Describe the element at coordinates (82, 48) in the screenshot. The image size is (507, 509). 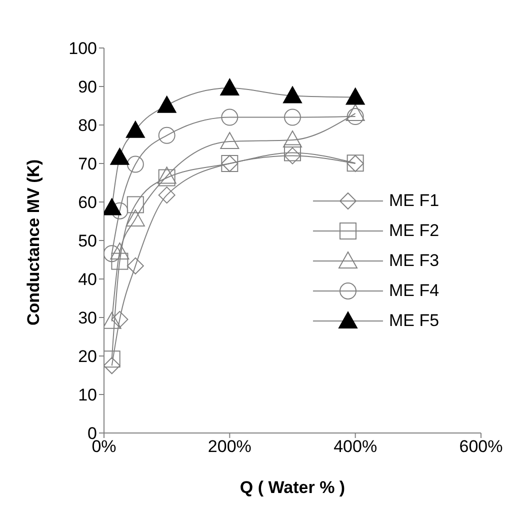
I see `y-tick-label: 100` at that location.